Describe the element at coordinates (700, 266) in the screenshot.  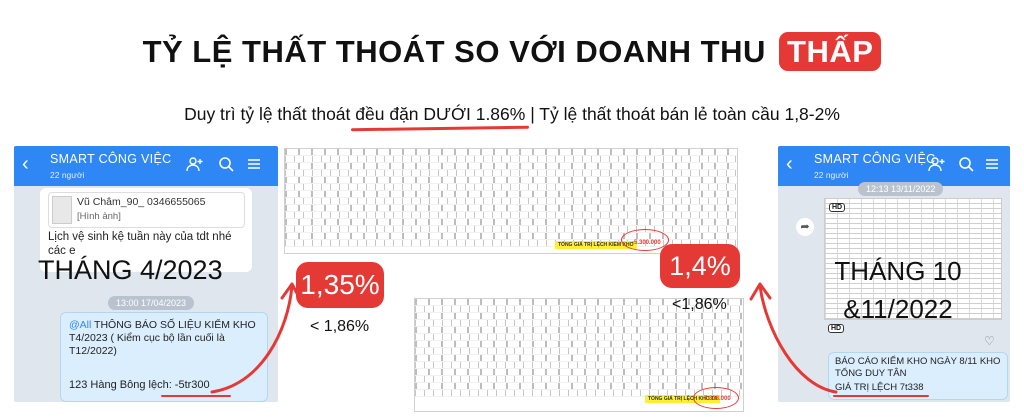
I see `right-rate-badge: 1,4%` at that location.